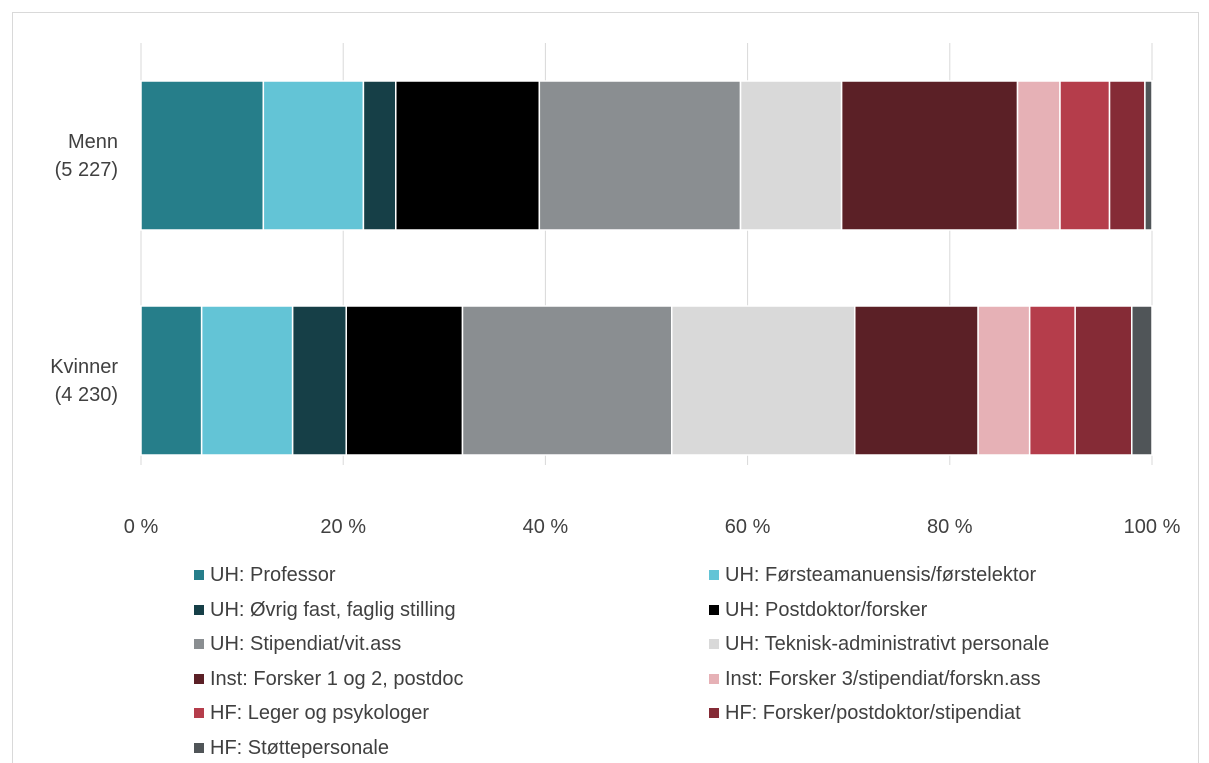  What do you see at coordinates (306, 644) in the screenshot?
I see `legend-label: UH: Stipendiat/vit.ass` at bounding box center [306, 644].